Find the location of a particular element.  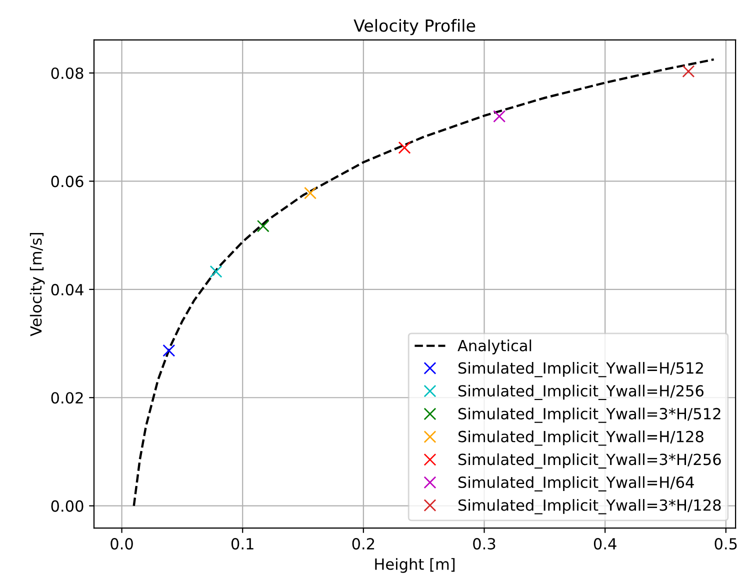

y-tick-label: 0.08 is located at coordinates (67, 73).